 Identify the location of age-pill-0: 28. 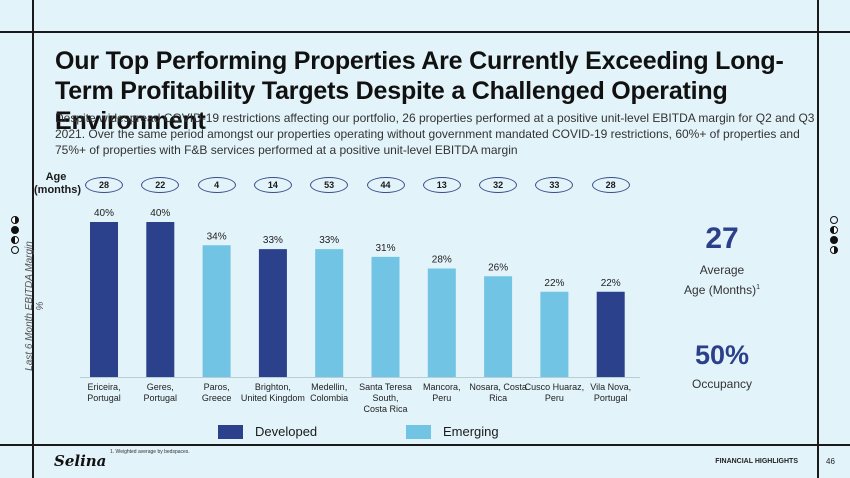
(104, 185).